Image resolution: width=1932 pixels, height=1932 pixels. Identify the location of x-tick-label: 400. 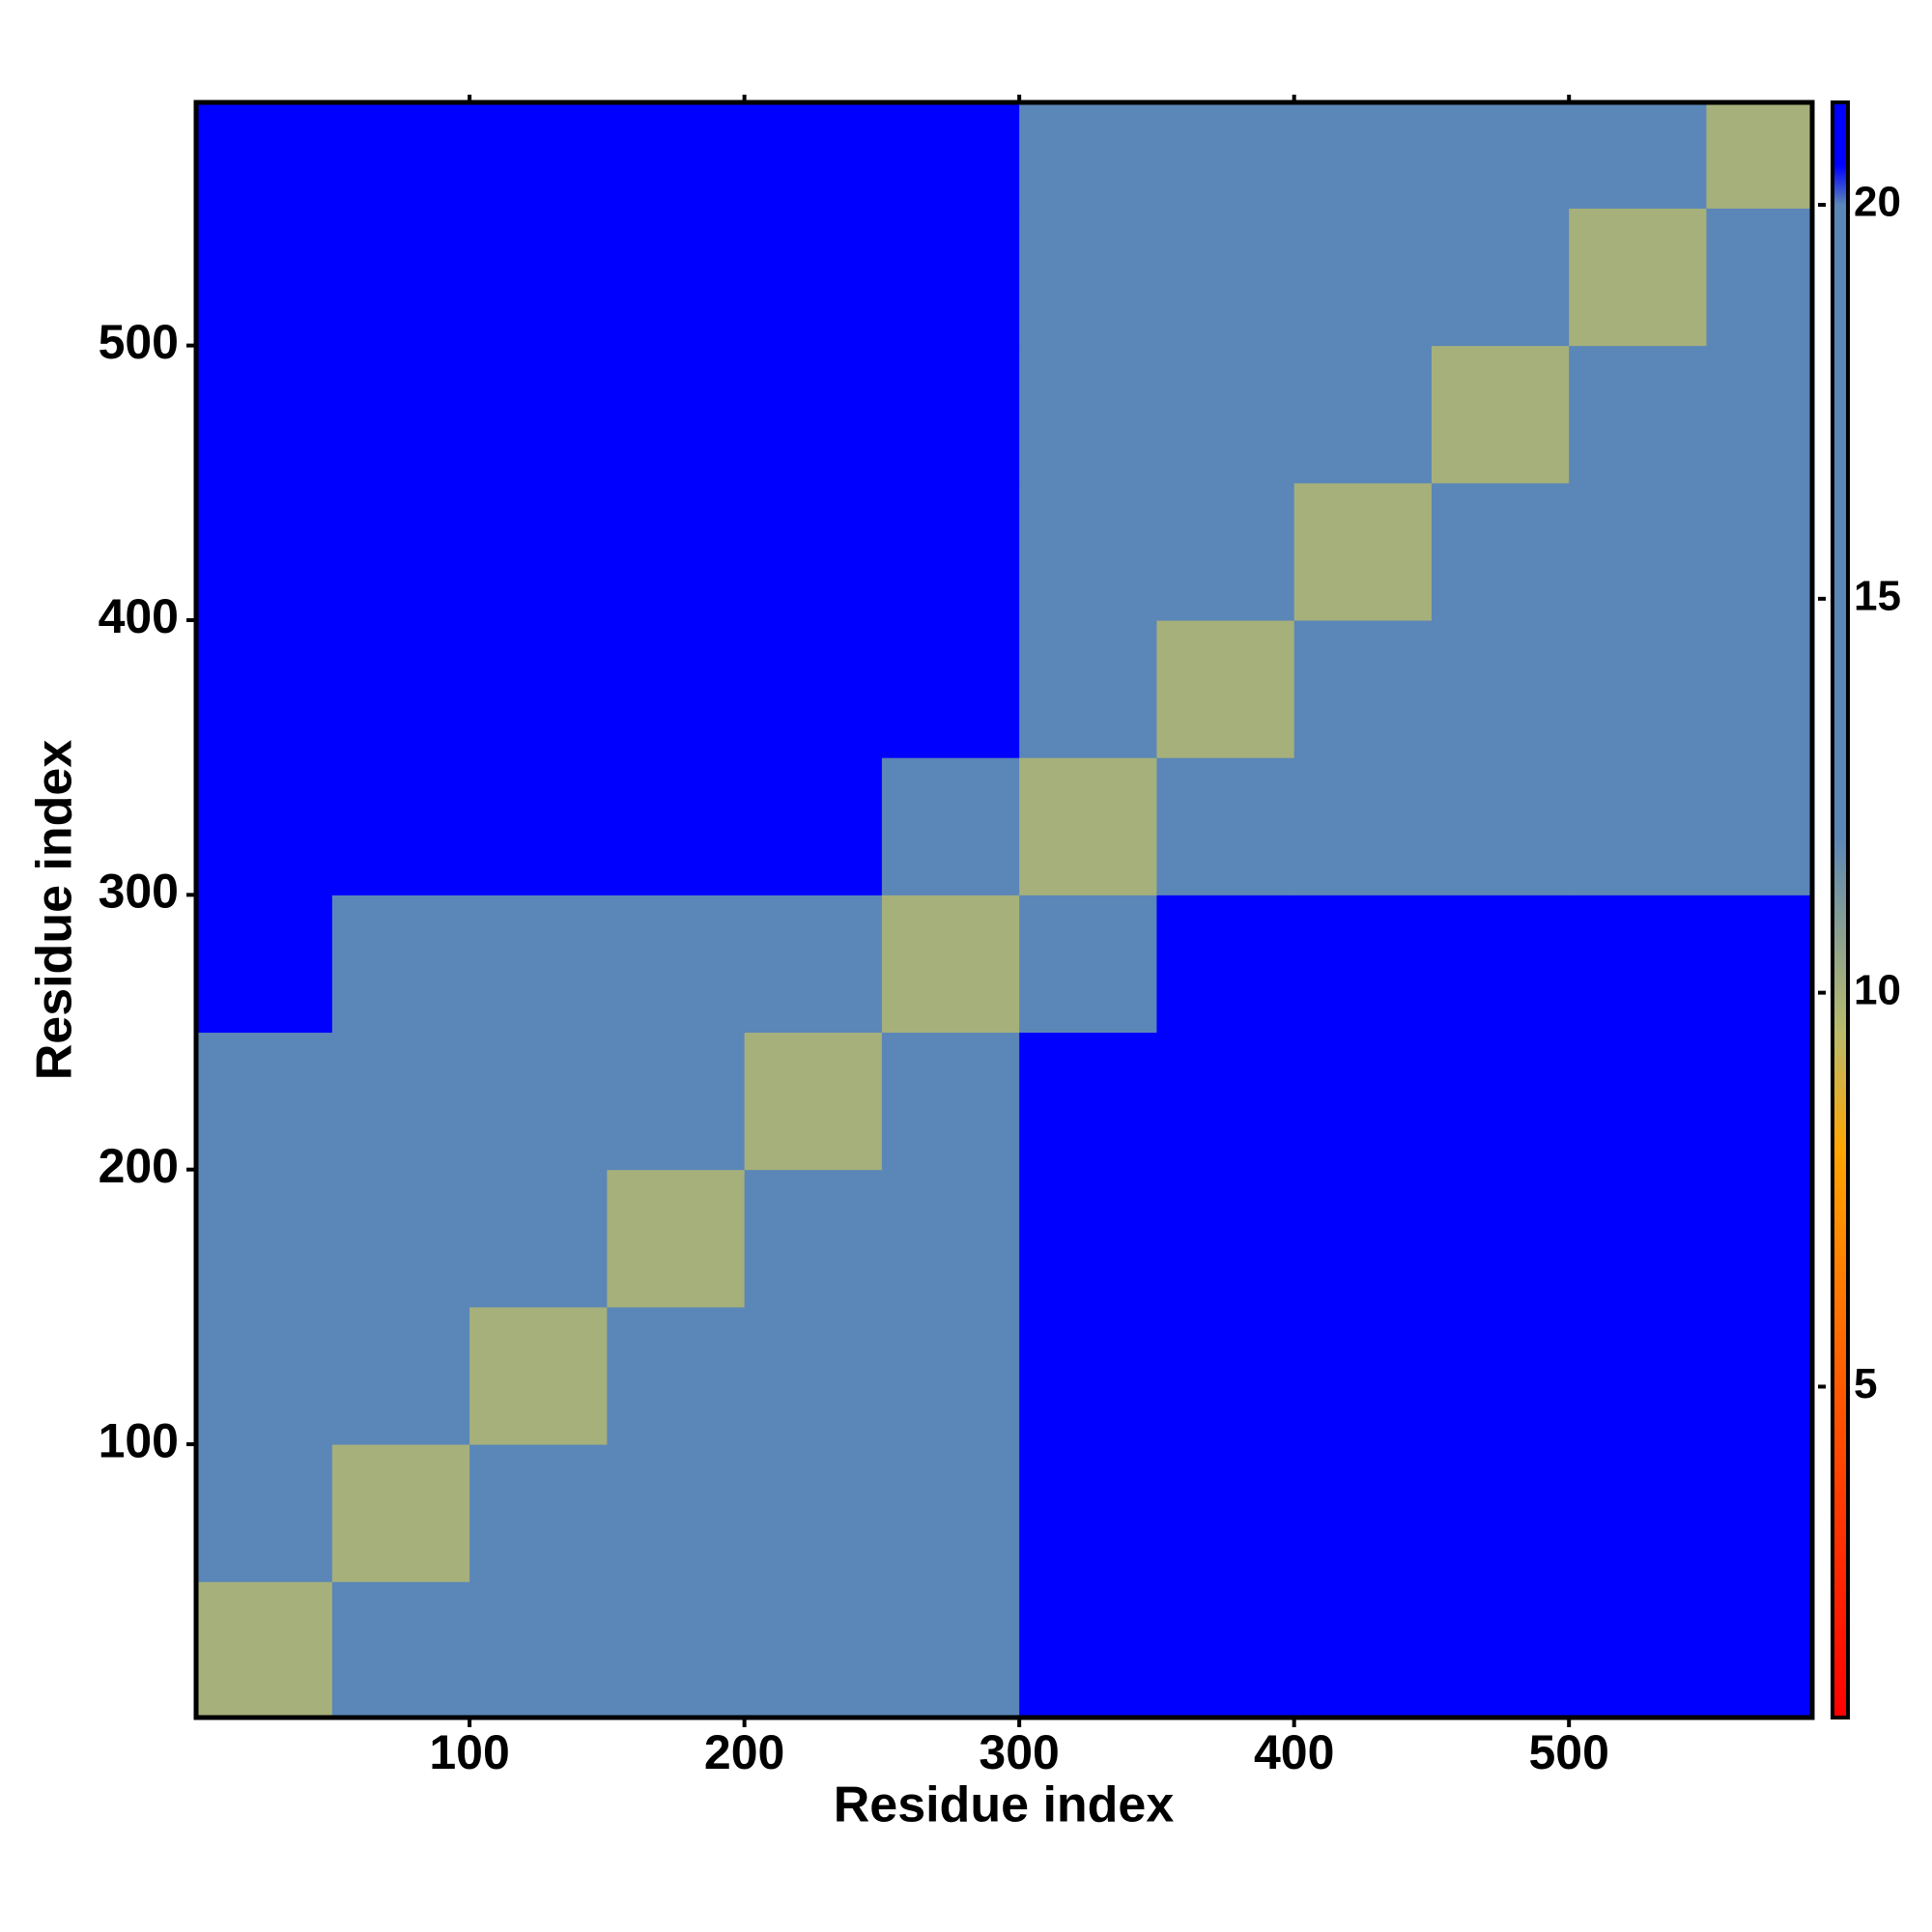
(1294, 1752).